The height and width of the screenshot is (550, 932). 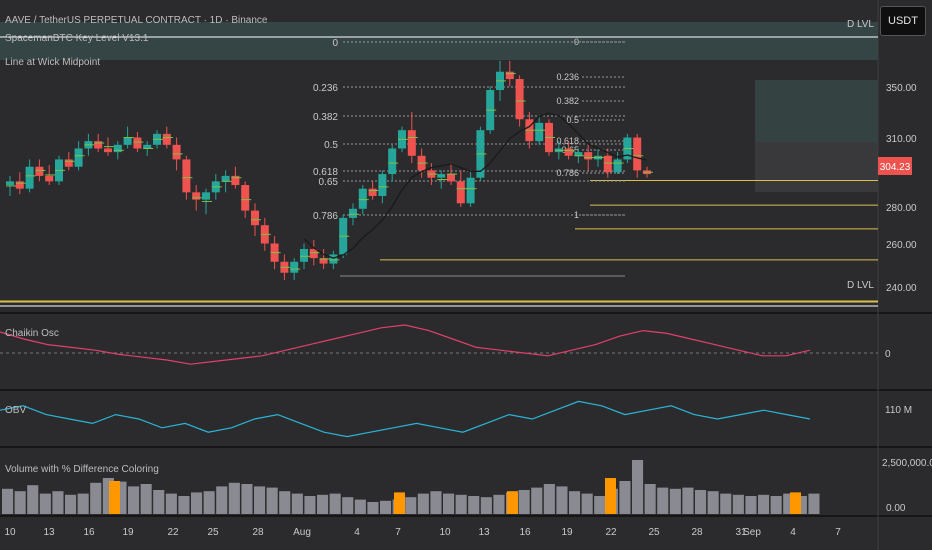 I want to click on price-tick-label: 280.00, so click(x=901, y=208).